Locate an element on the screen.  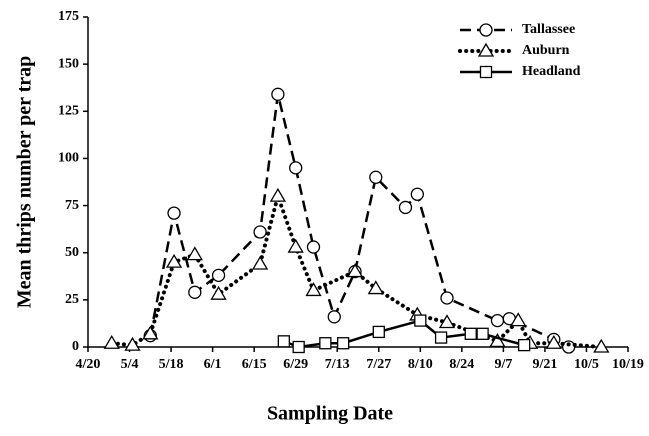
x-tick-label: 7/27 is located at coordinates (378, 364).